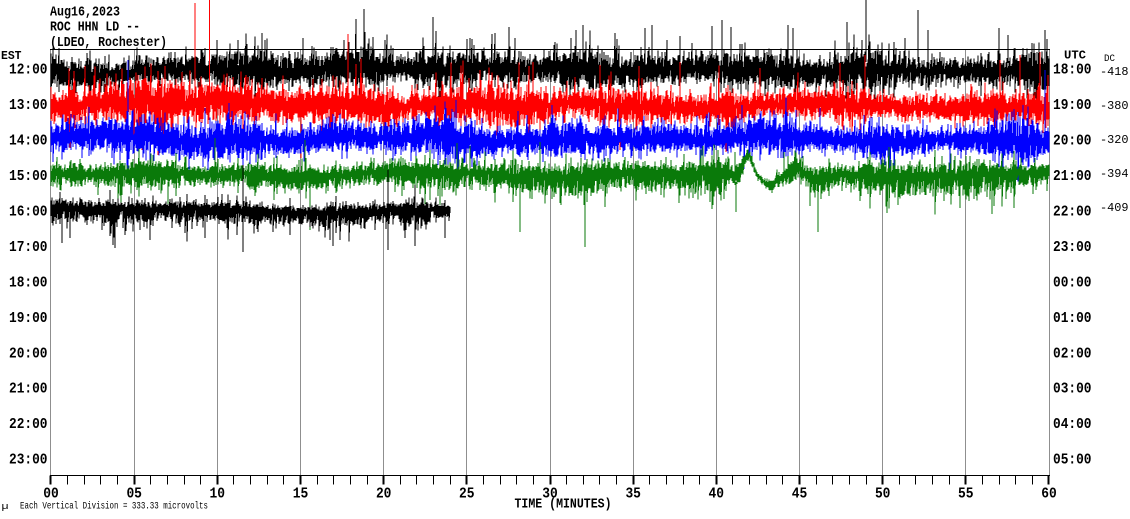  I want to click on svg-text: 30, so click(550, 494).